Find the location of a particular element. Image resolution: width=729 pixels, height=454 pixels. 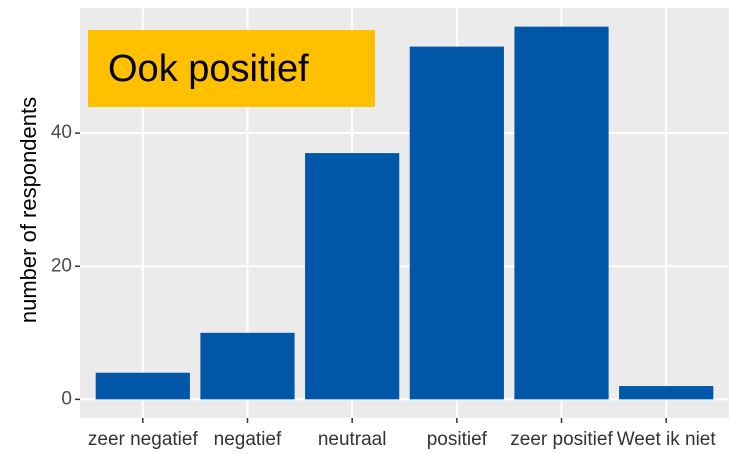

annotation-box is located at coordinates (231, 68).